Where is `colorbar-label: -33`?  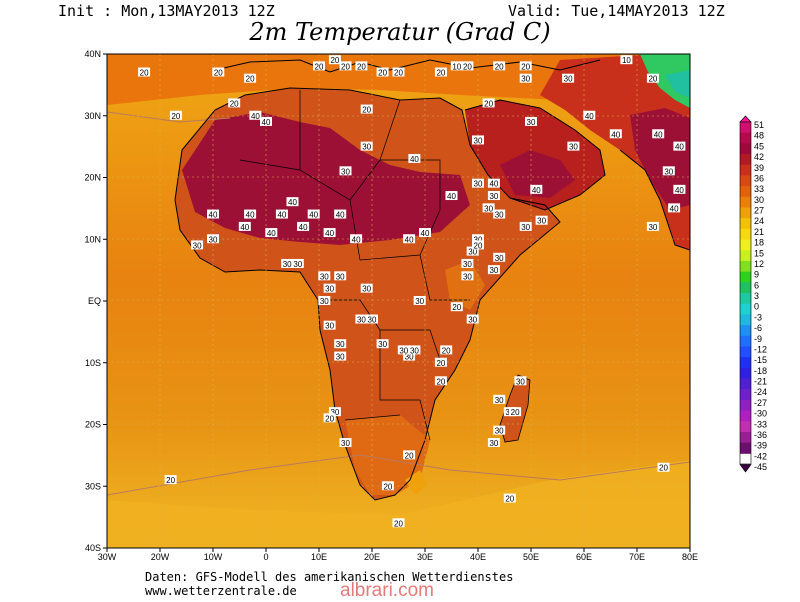
colorbar-label: -33 is located at coordinates (760, 424).